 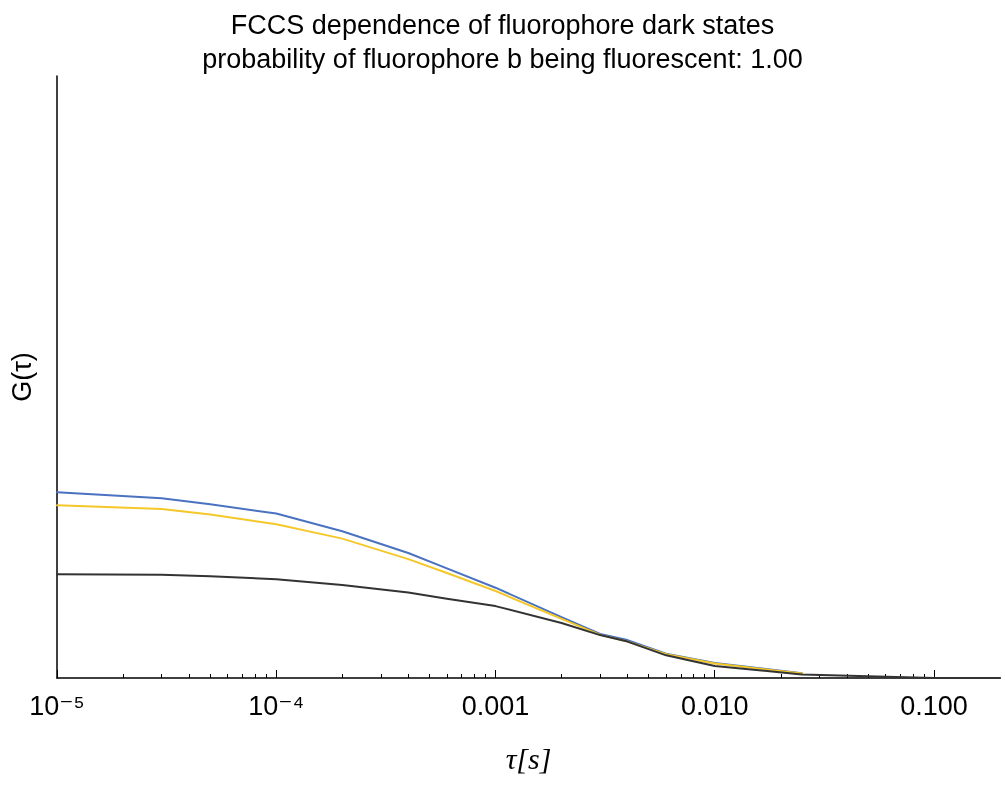 I want to click on chart-subtitle: probability of fluorophore b being fluorescent: 1.00, so click(x=502, y=58).